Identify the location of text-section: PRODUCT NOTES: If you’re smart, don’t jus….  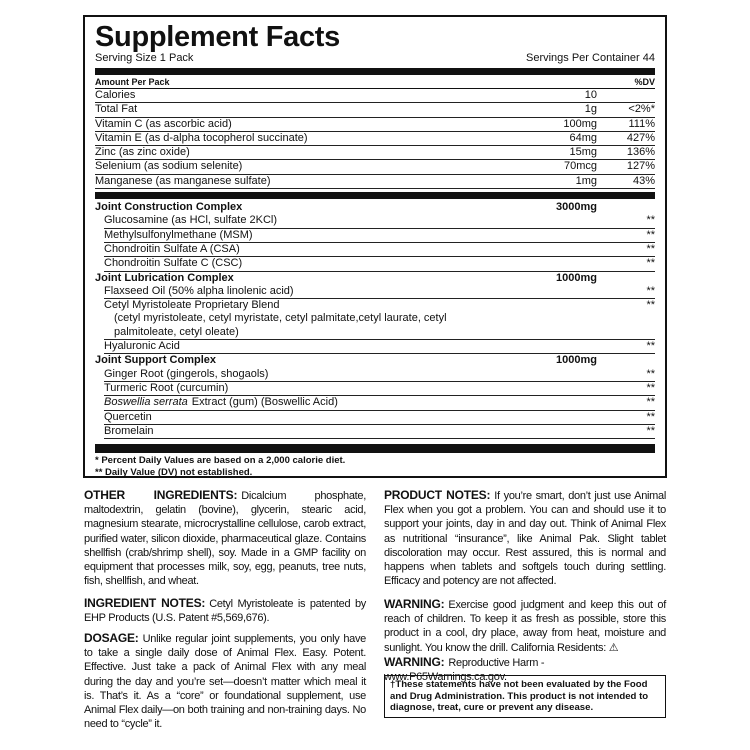
(525, 538).